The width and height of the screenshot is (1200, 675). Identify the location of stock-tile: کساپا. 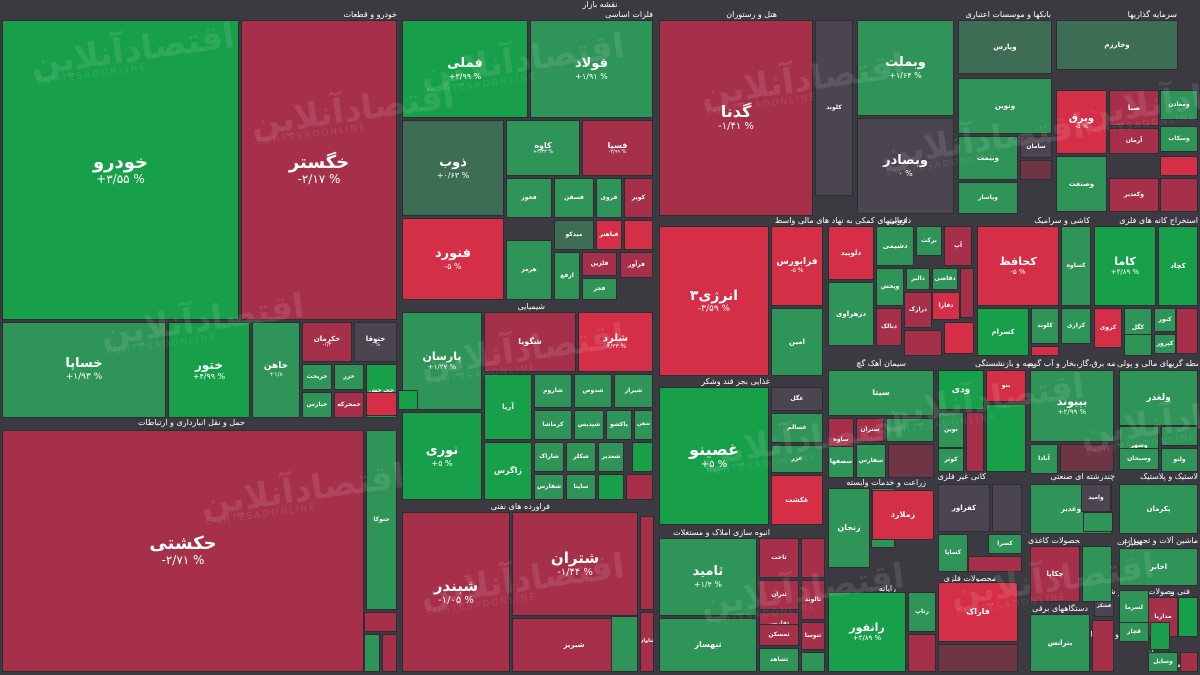
(953, 553).